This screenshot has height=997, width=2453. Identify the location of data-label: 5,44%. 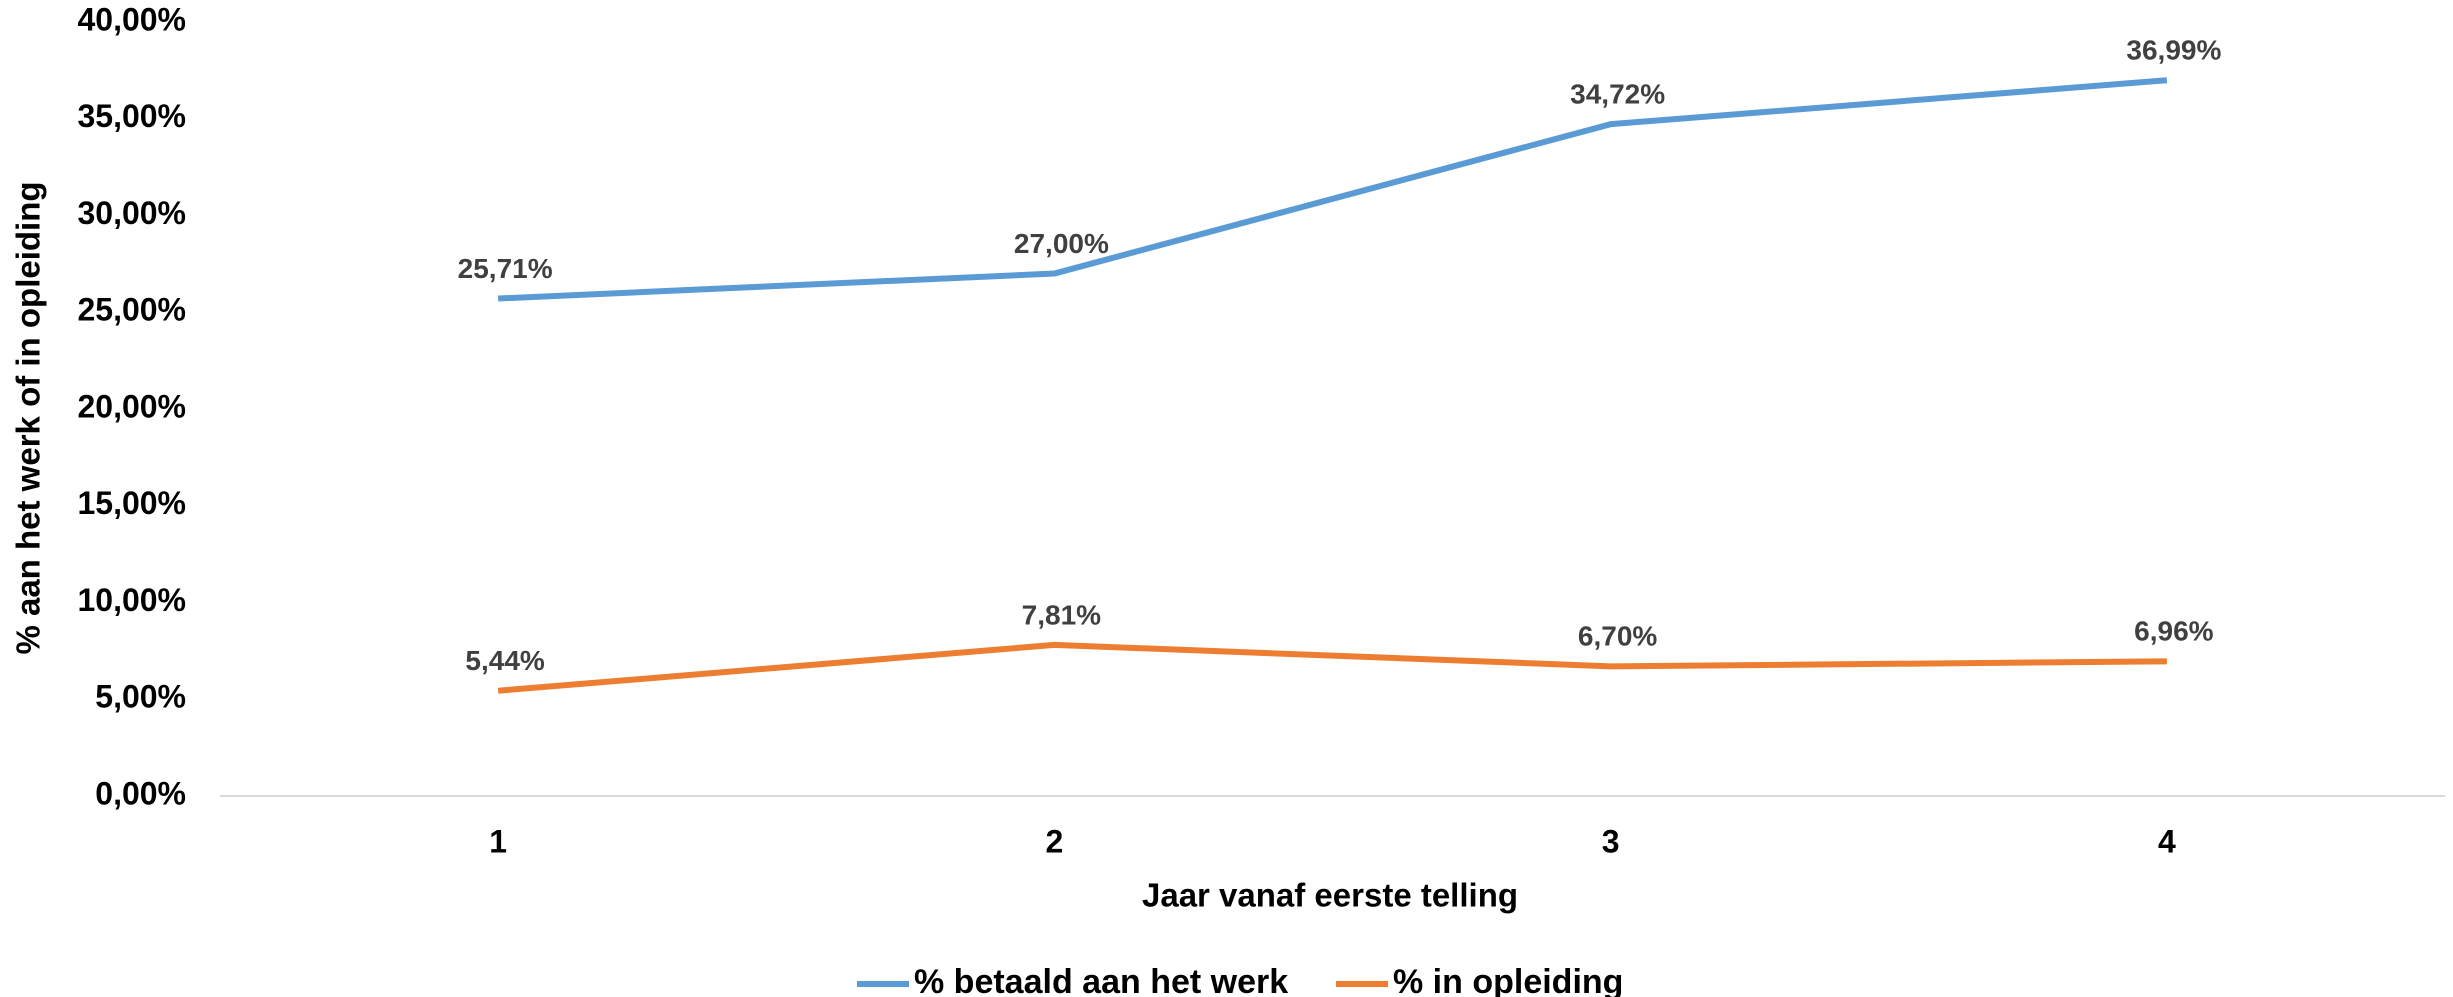
(504, 660).